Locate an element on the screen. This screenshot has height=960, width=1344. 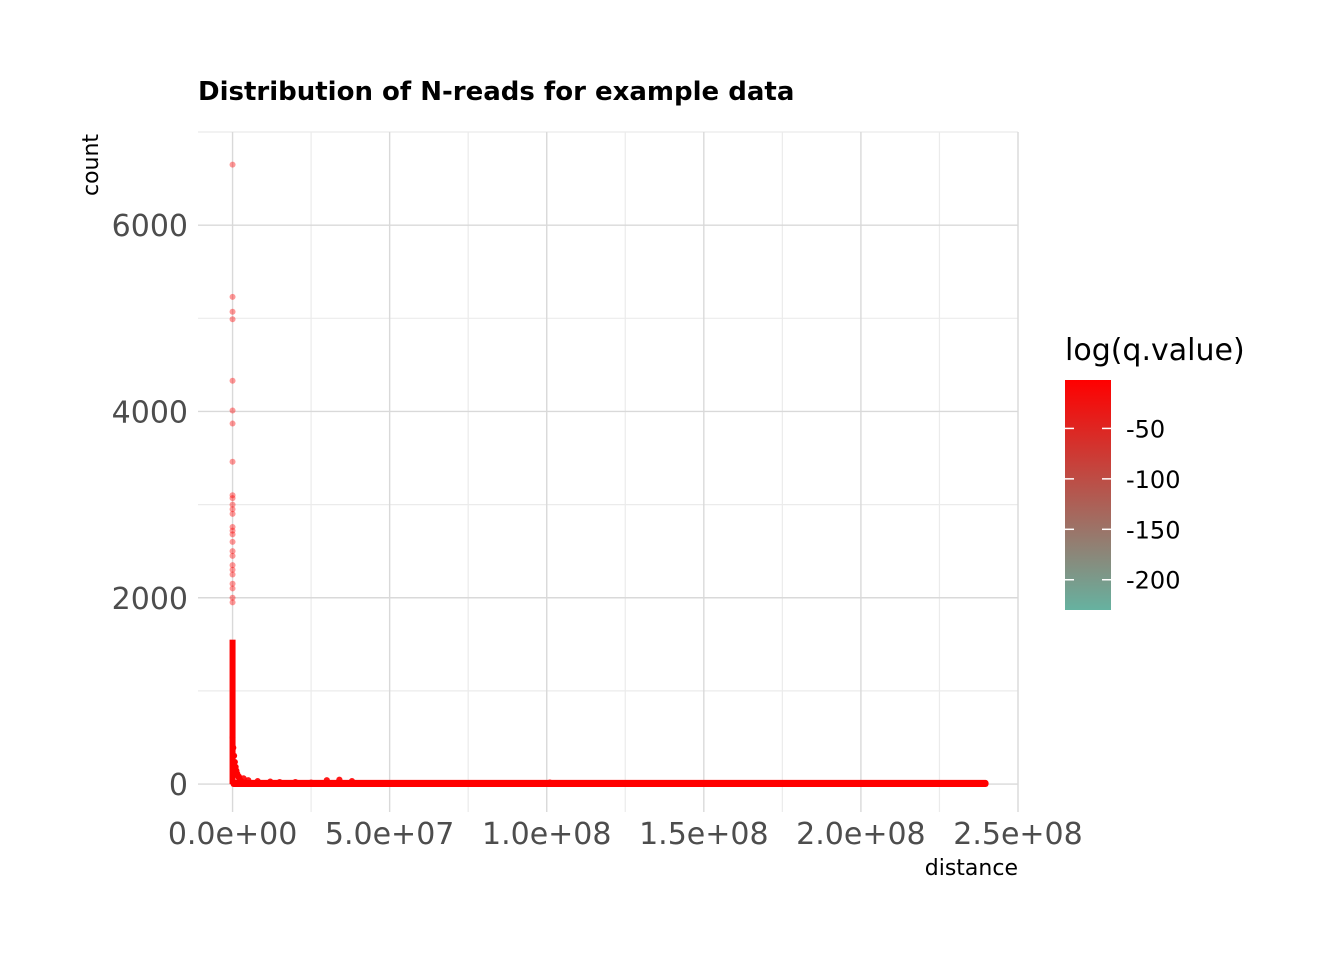
legend-colorbar is located at coordinates (1088, 495).